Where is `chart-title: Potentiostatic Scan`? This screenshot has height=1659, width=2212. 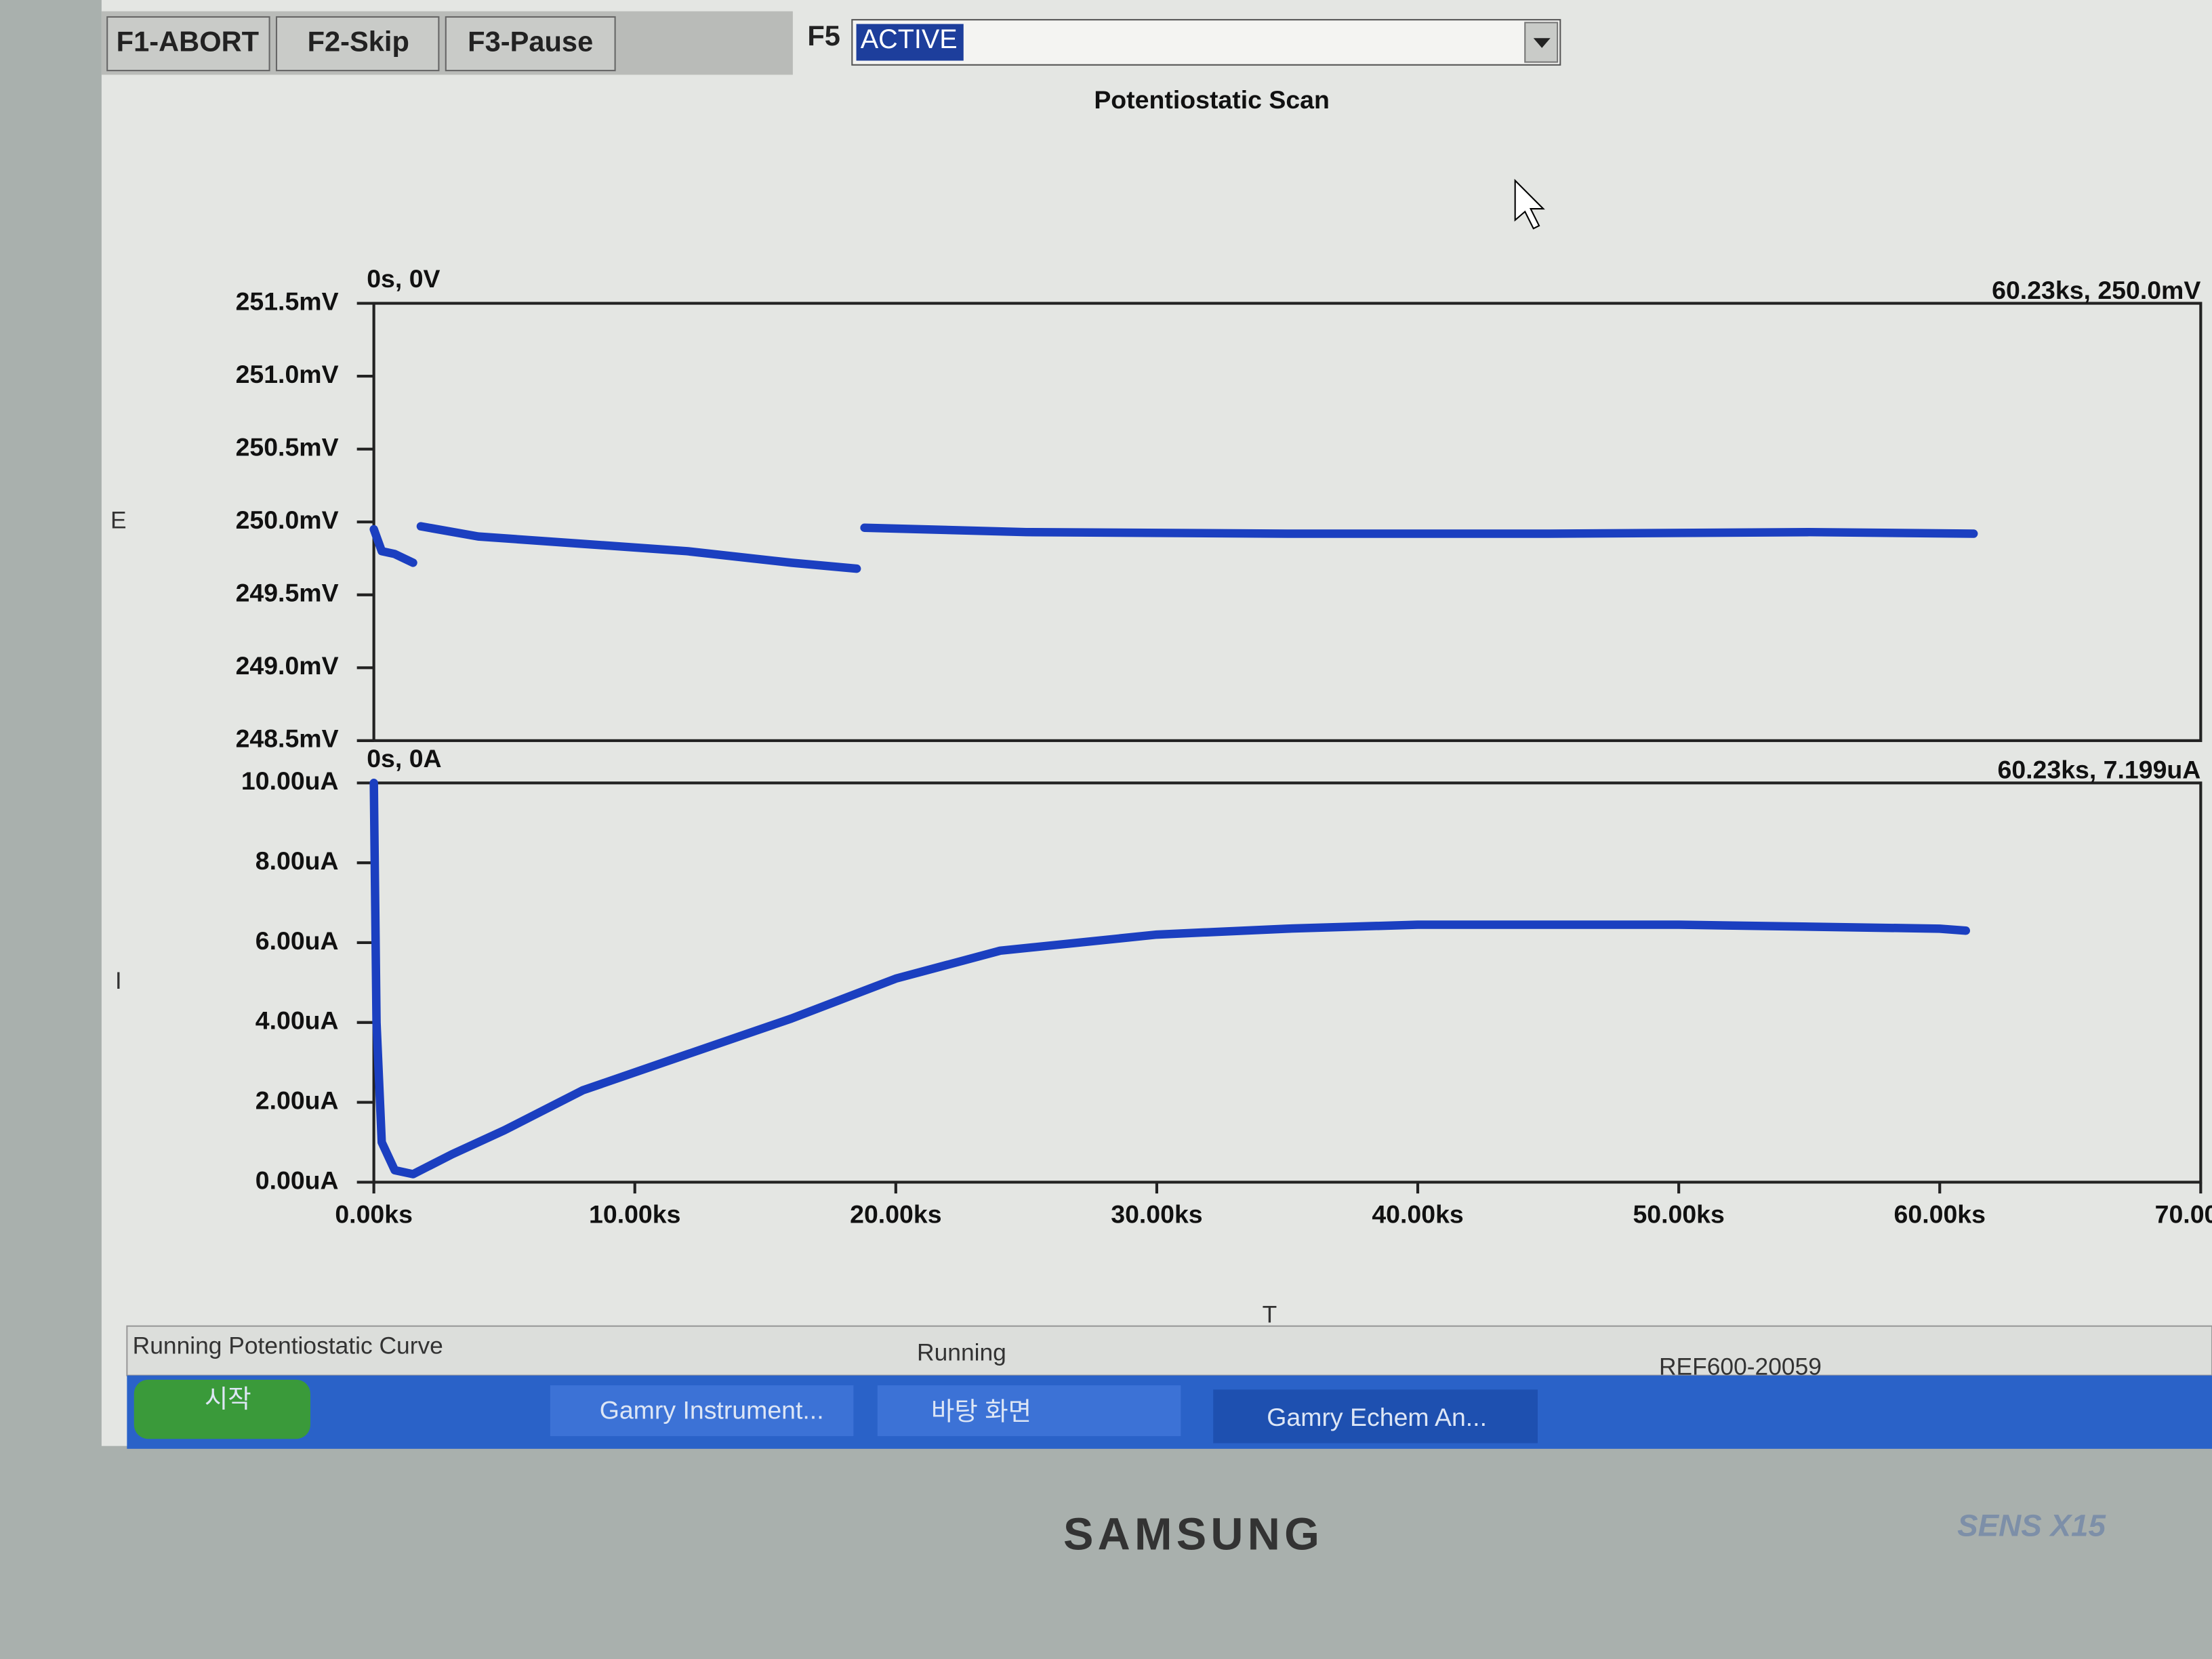 chart-title: Potentiostatic Scan is located at coordinates (1212, 100).